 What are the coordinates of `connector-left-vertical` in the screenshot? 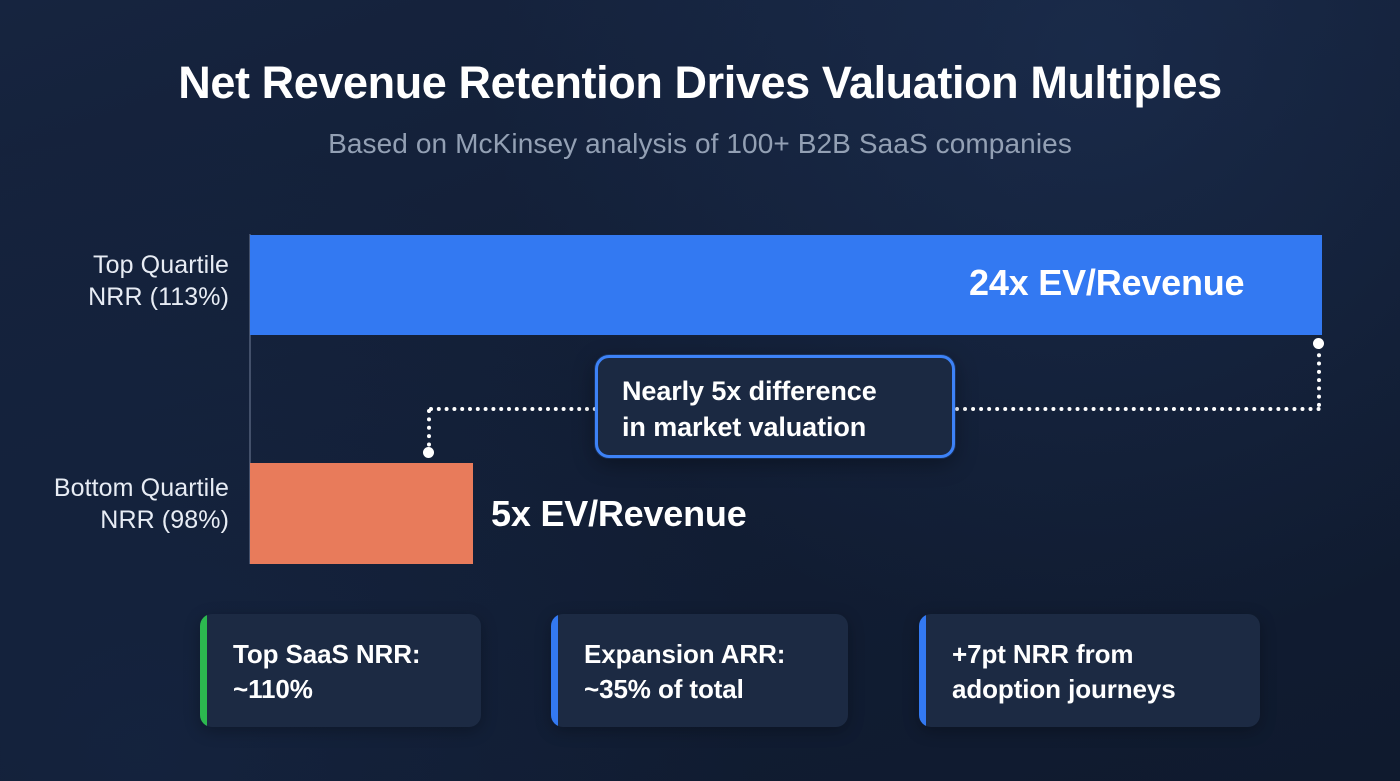 It's located at (429, 432).